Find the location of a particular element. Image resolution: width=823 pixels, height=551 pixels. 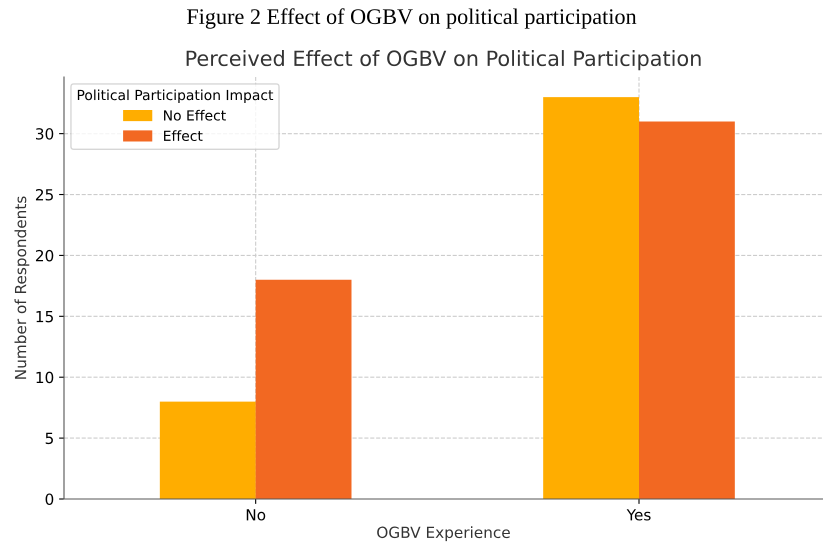

legend-title: Political Participation Impact is located at coordinates (176, 96).